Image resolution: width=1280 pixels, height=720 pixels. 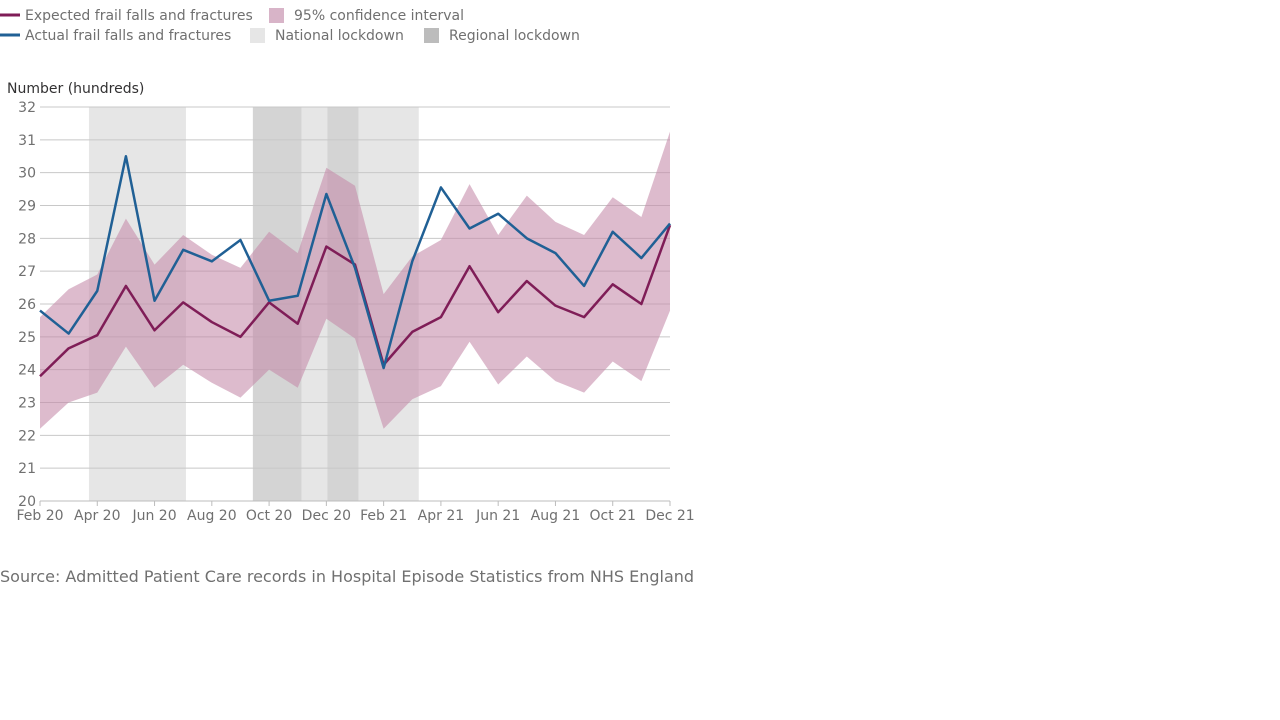 What do you see at coordinates (269, 516) in the screenshot?
I see `x-tick-label: Oct 20` at bounding box center [269, 516].